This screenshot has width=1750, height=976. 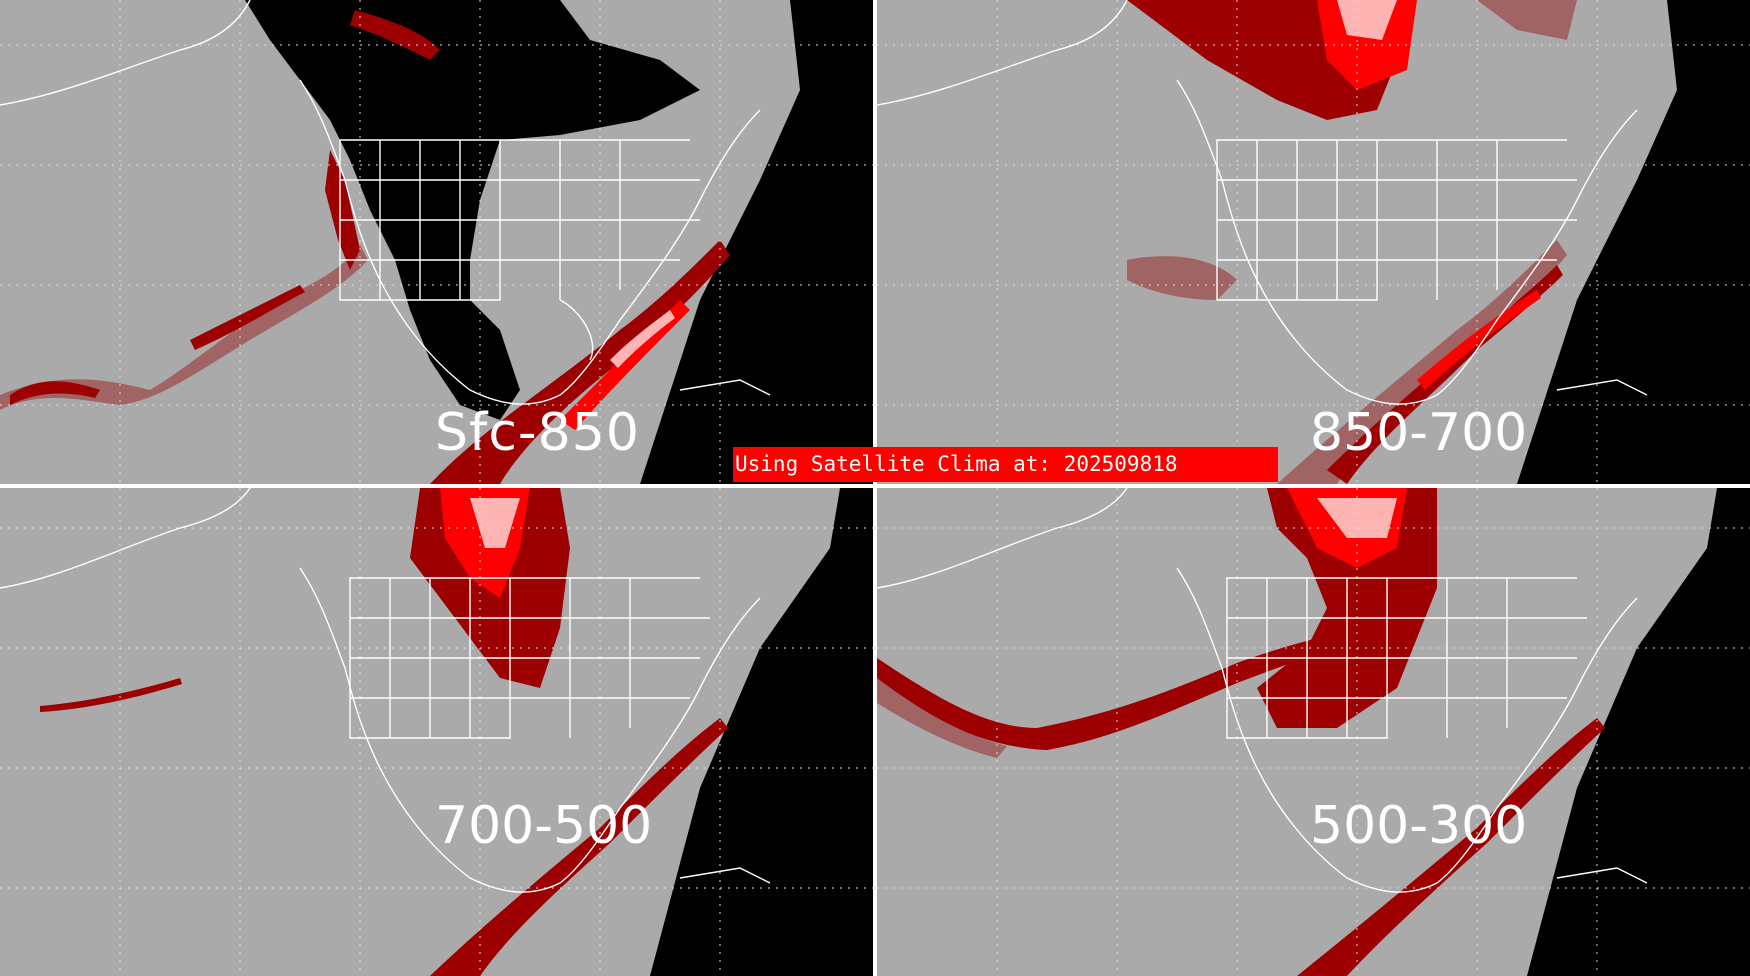 What do you see at coordinates (942, 718) in the screenshot?
I see `jet-plume-low` at bounding box center [942, 718].